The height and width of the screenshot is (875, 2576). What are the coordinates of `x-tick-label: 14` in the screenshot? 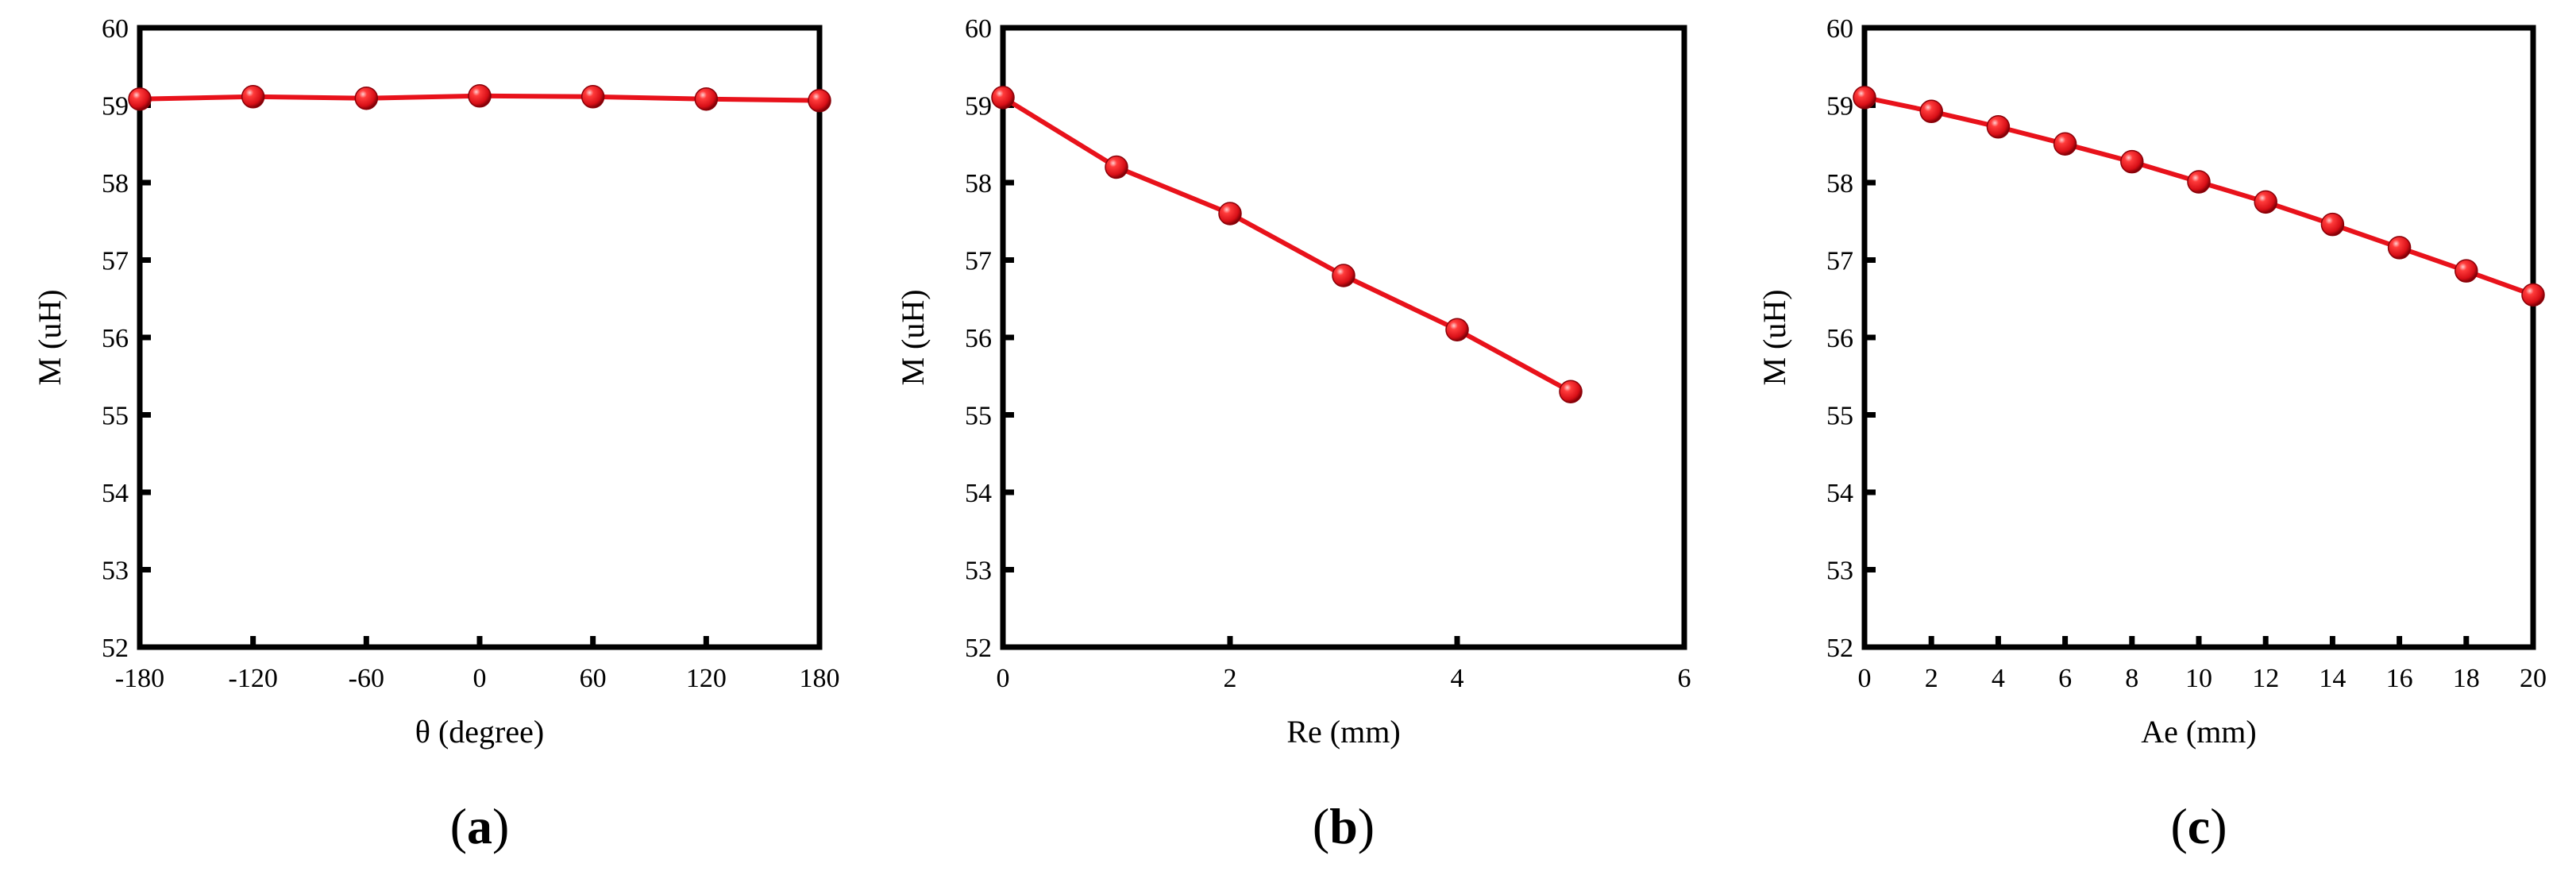 It's located at (2332, 678).